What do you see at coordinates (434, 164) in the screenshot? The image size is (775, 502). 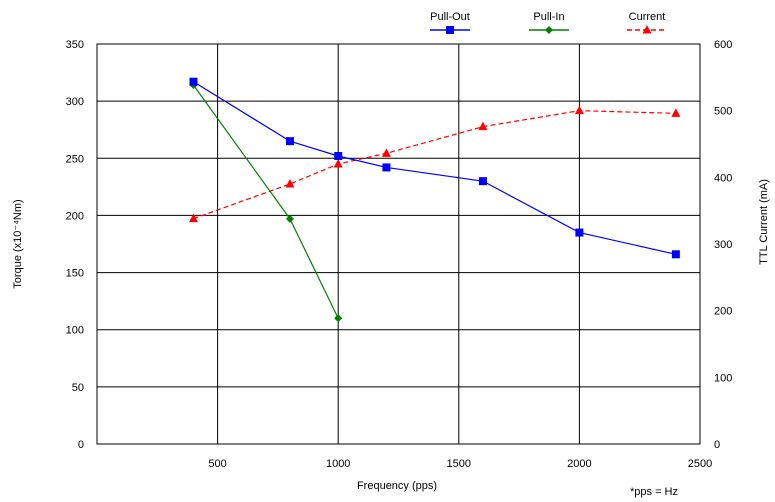 I see `current-series` at bounding box center [434, 164].